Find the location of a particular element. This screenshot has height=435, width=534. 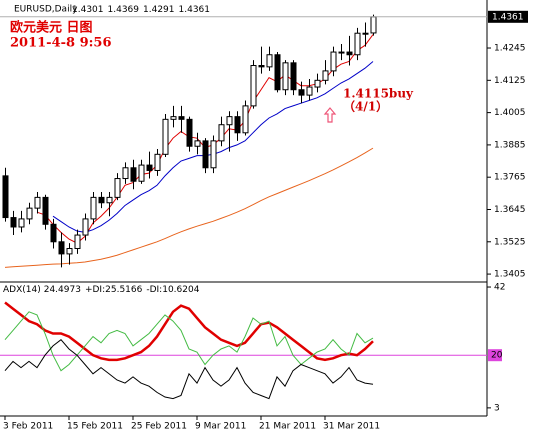

ohlc-value: 1.4291 is located at coordinates (159, 10).